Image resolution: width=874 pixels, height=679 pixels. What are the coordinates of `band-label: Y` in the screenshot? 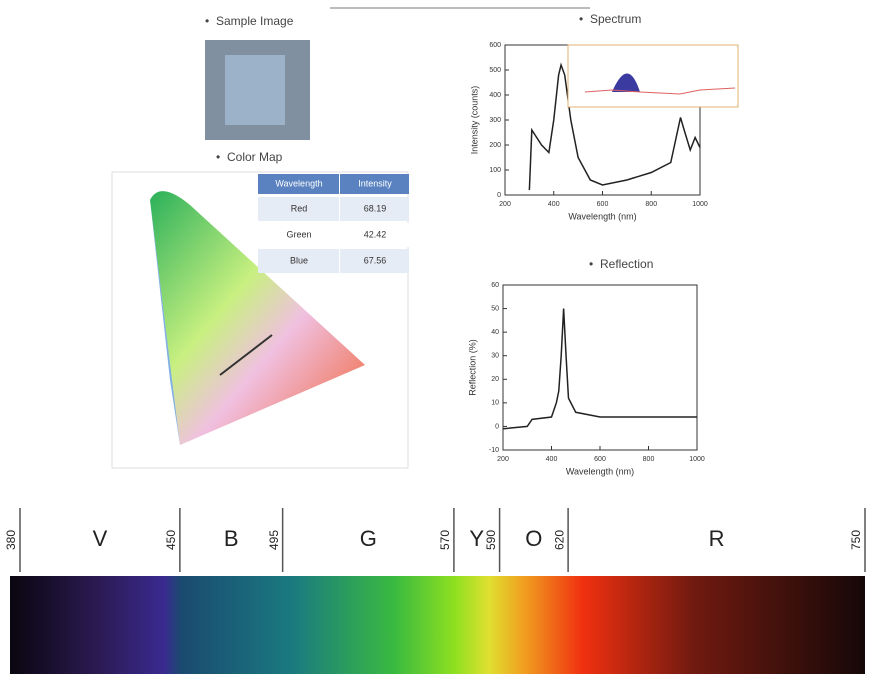 It's located at (476, 538).